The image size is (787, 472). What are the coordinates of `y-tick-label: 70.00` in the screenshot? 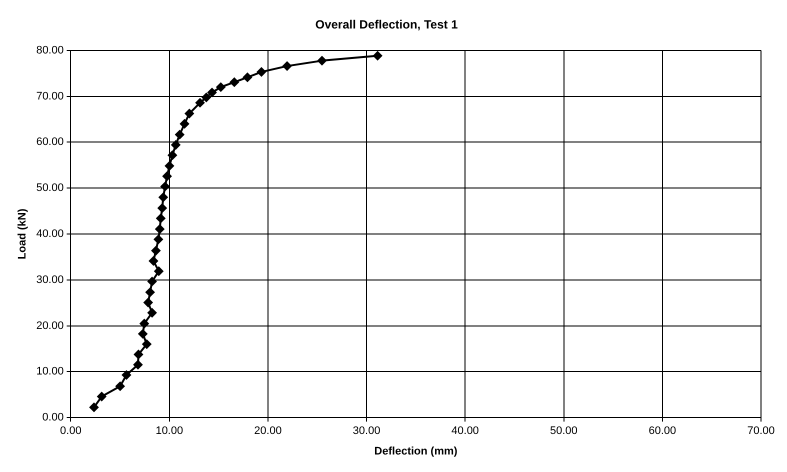 It's located at (50, 96).